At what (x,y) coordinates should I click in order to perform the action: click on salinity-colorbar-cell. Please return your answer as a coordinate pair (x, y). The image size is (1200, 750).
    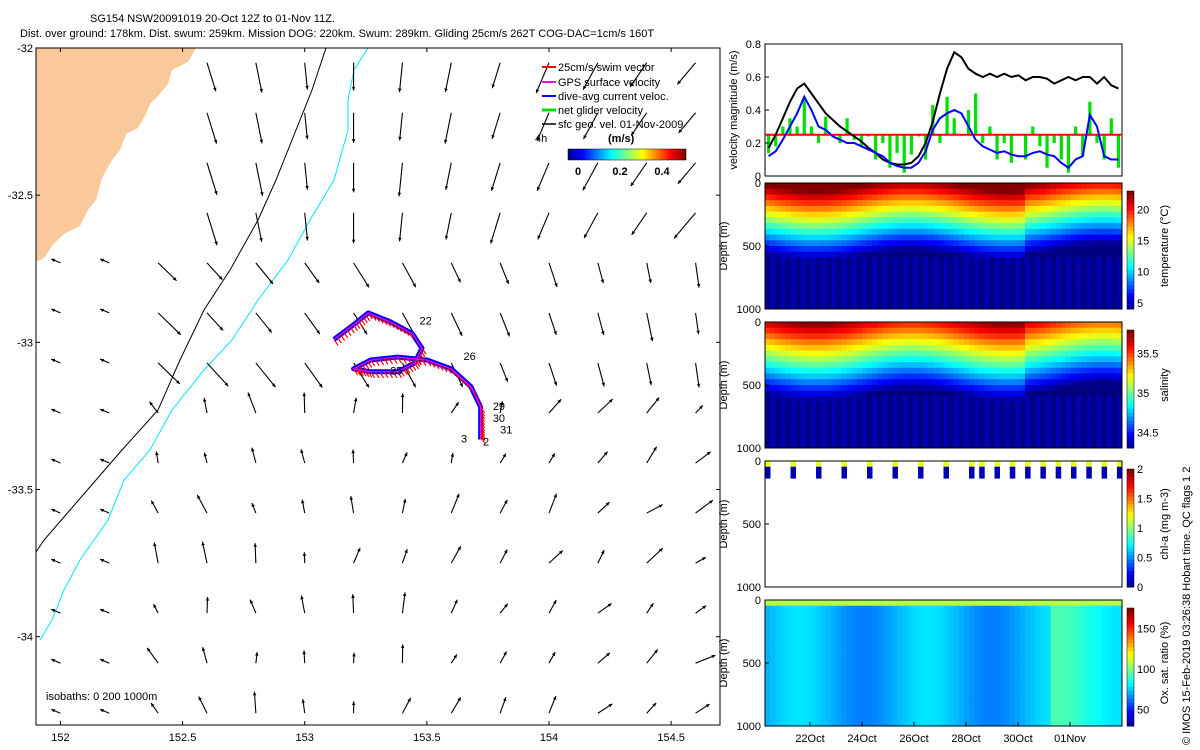
    Looking at the image, I should click on (1130, 438).